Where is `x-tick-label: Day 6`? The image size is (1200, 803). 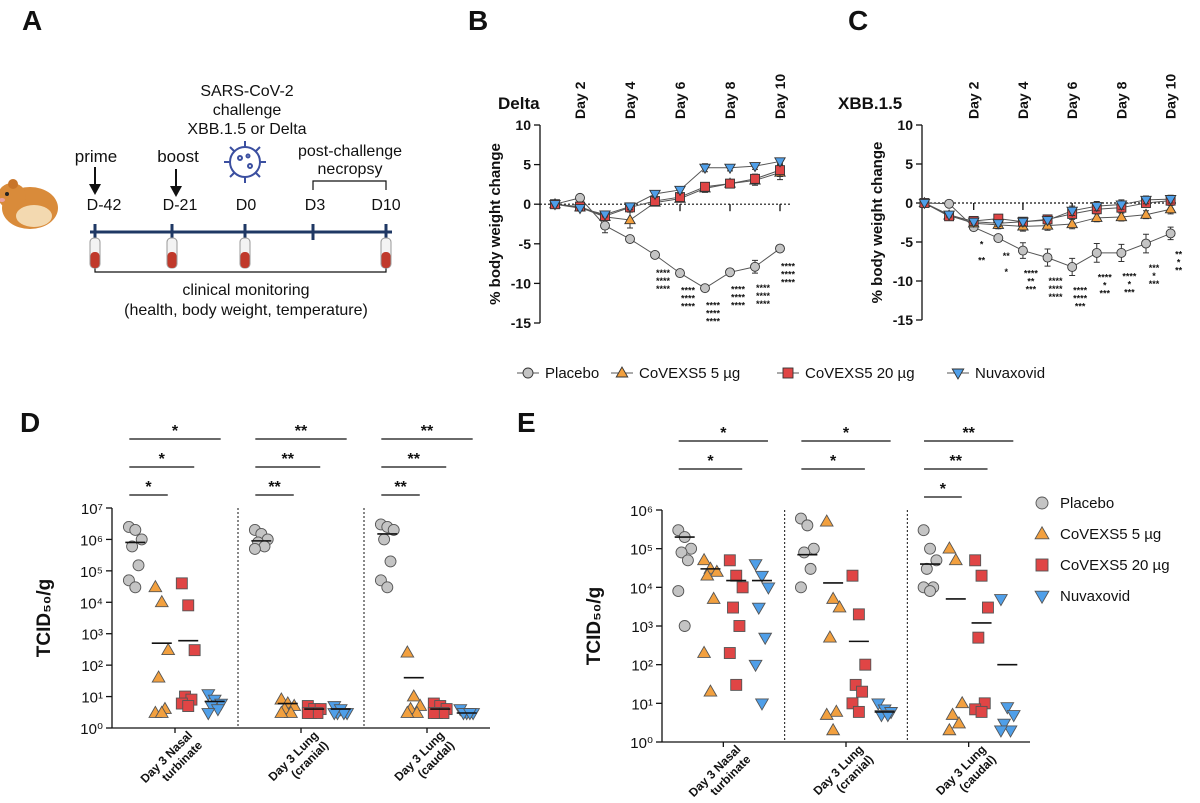
x-tick-label: Day 6 is located at coordinates (1072, 100).